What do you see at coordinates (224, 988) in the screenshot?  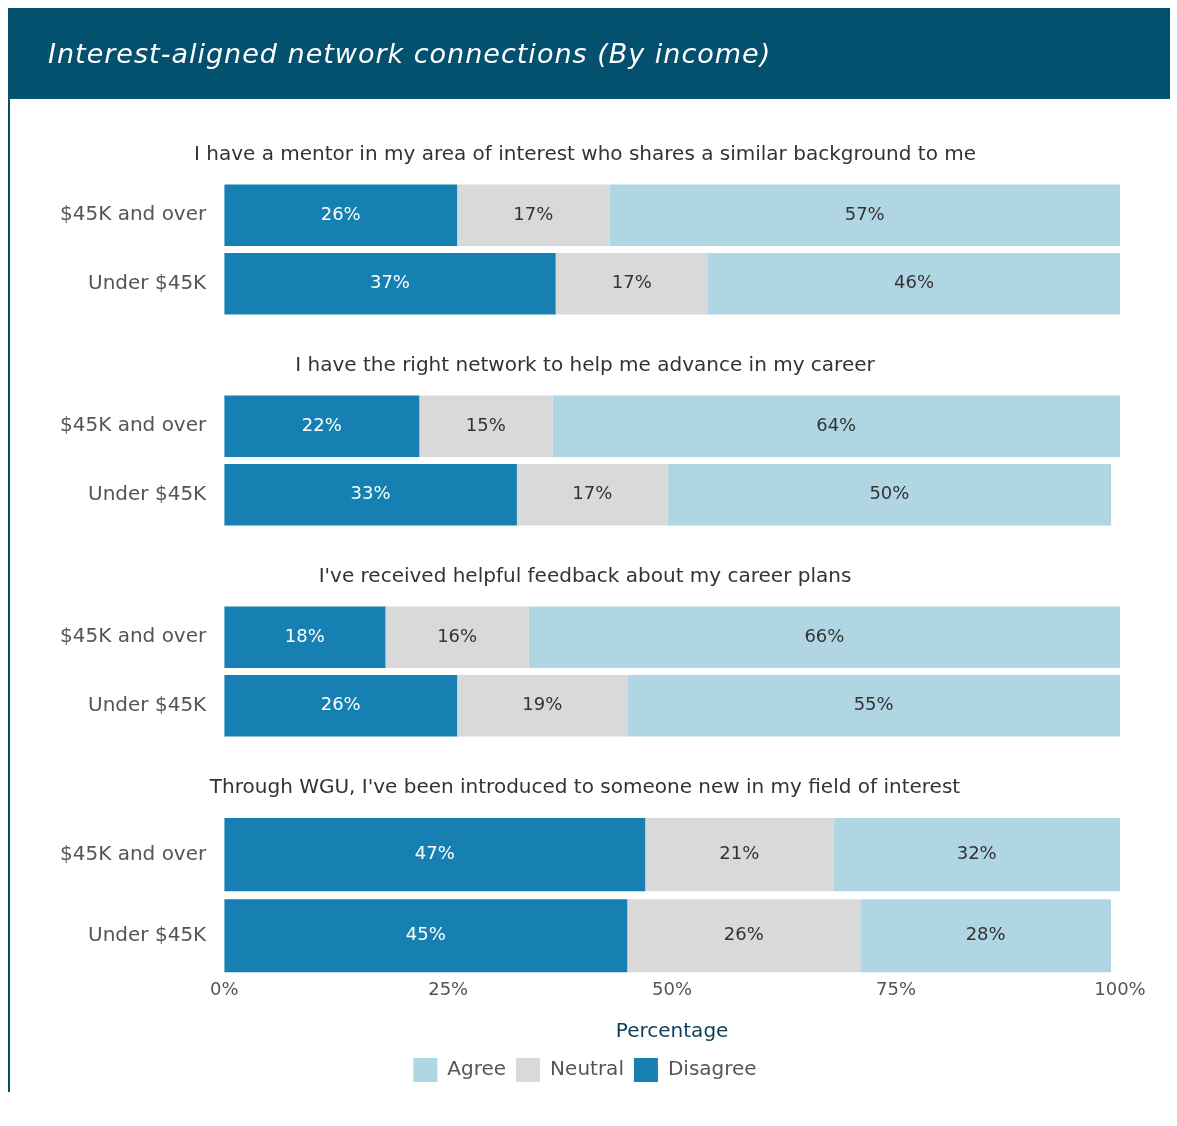 I see `x-tick-label: 0%` at bounding box center [224, 988].